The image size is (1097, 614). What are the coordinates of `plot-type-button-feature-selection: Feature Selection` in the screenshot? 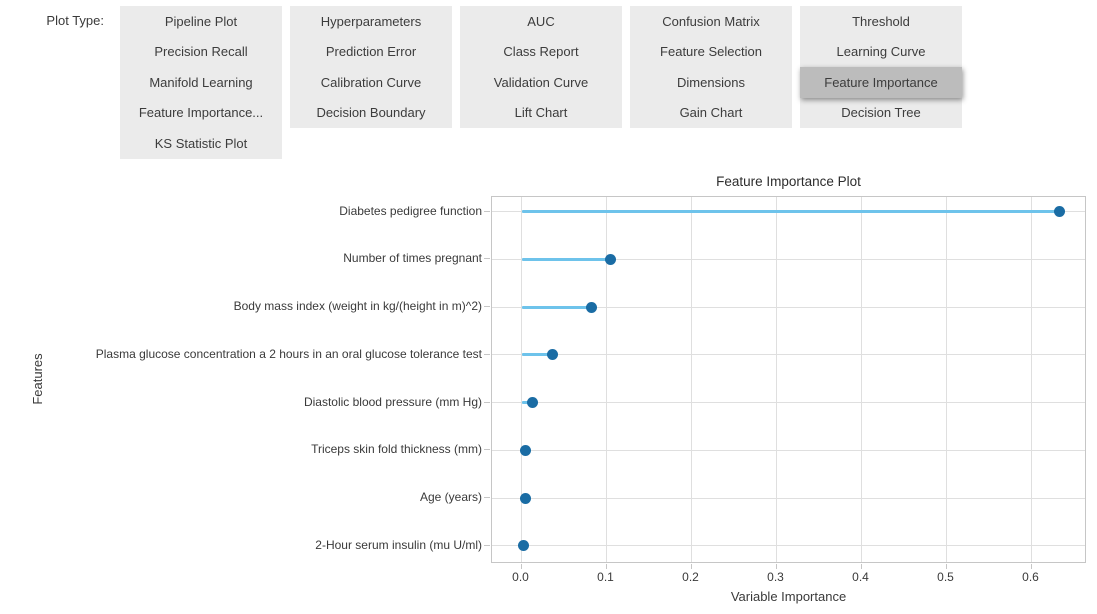 It's located at (711, 51).